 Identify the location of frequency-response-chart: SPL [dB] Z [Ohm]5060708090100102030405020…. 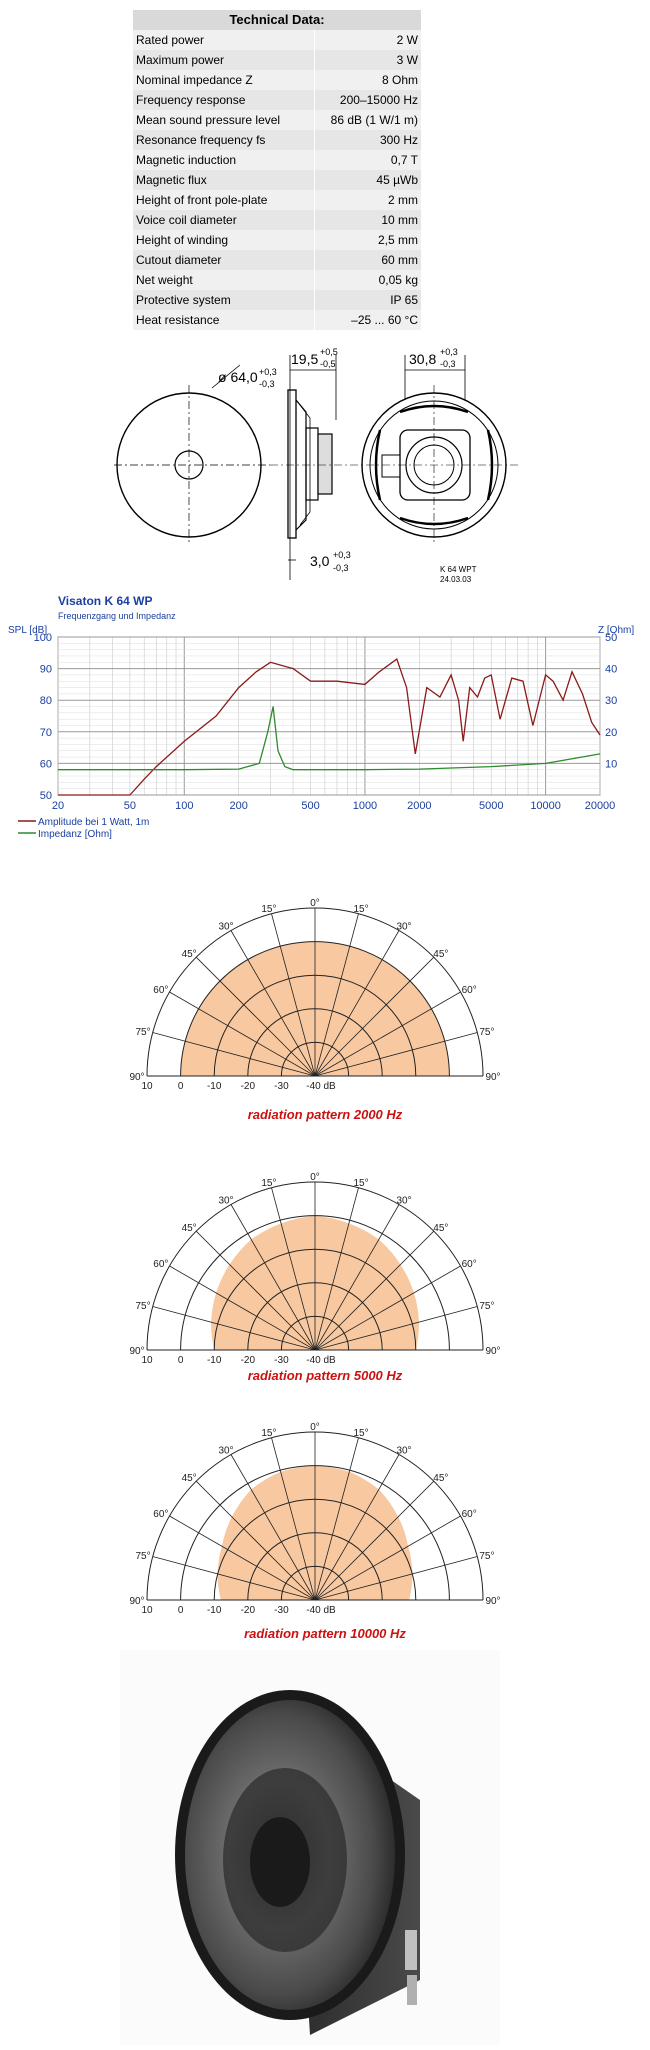
(321, 732).